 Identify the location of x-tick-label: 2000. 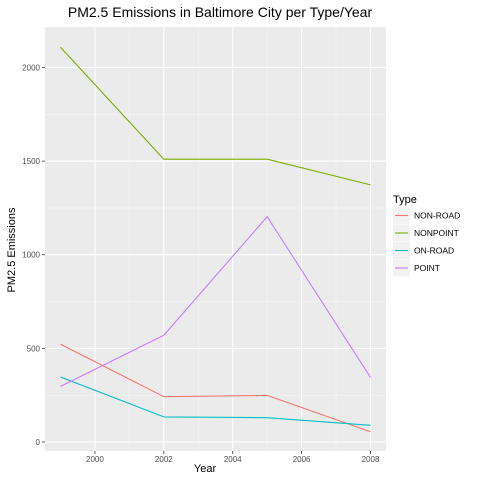
(95, 459).